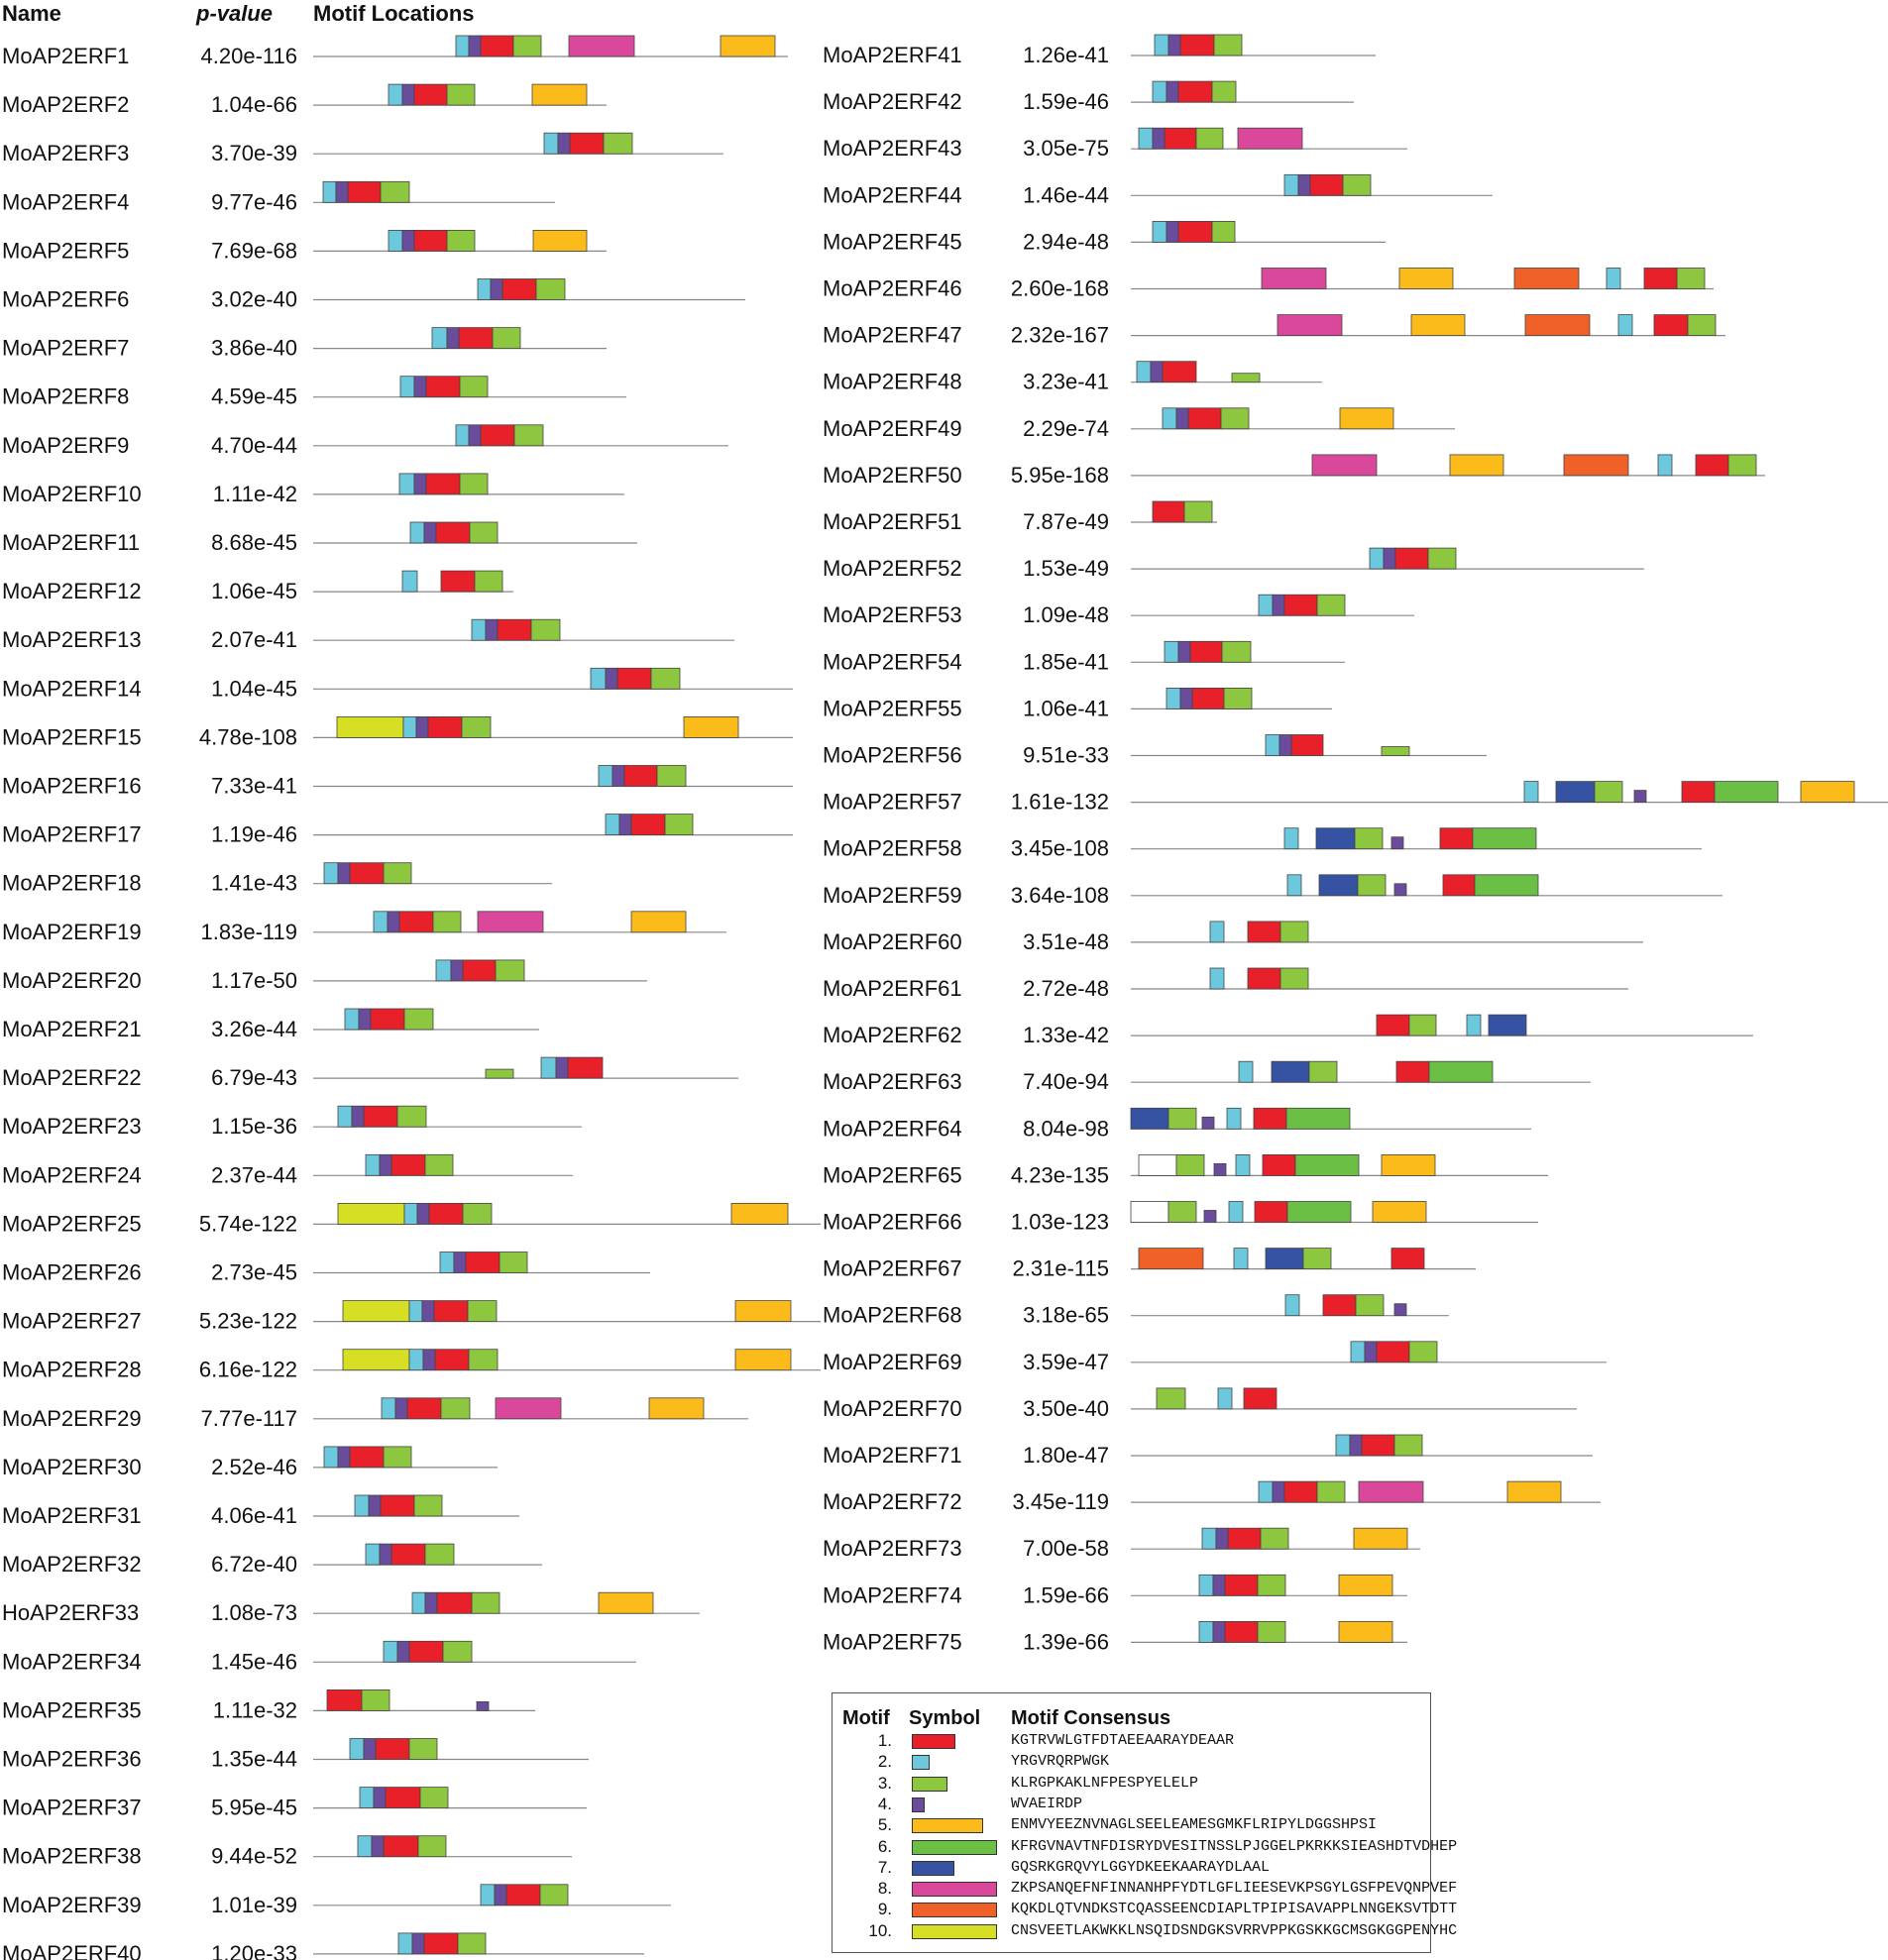  Describe the element at coordinates (1072, 377) in the screenshot. I see `gene-row: MoAP2ERF48 3.23e-41` at that location.